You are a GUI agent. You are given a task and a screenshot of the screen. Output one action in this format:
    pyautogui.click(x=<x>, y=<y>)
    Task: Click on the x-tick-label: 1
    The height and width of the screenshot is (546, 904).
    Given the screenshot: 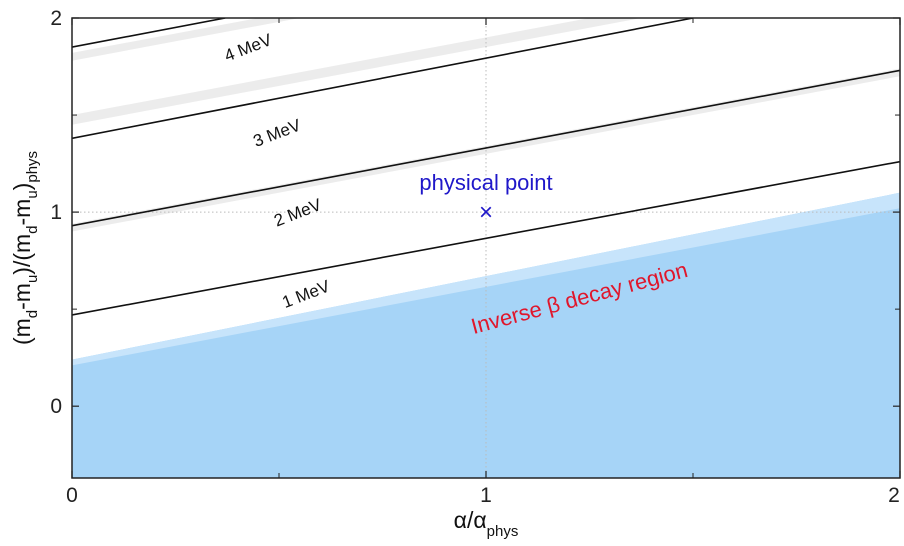 What is the action you would take?
    pyautogui.click(x=486, y=495)
    